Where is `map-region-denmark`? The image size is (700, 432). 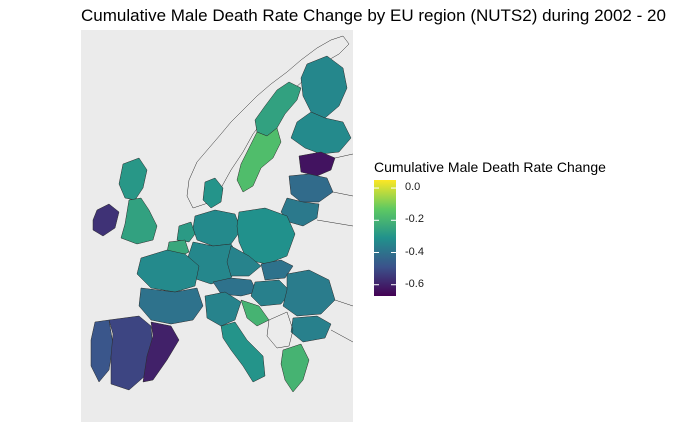 map-region-denmark is located at coordinates (213, 193).